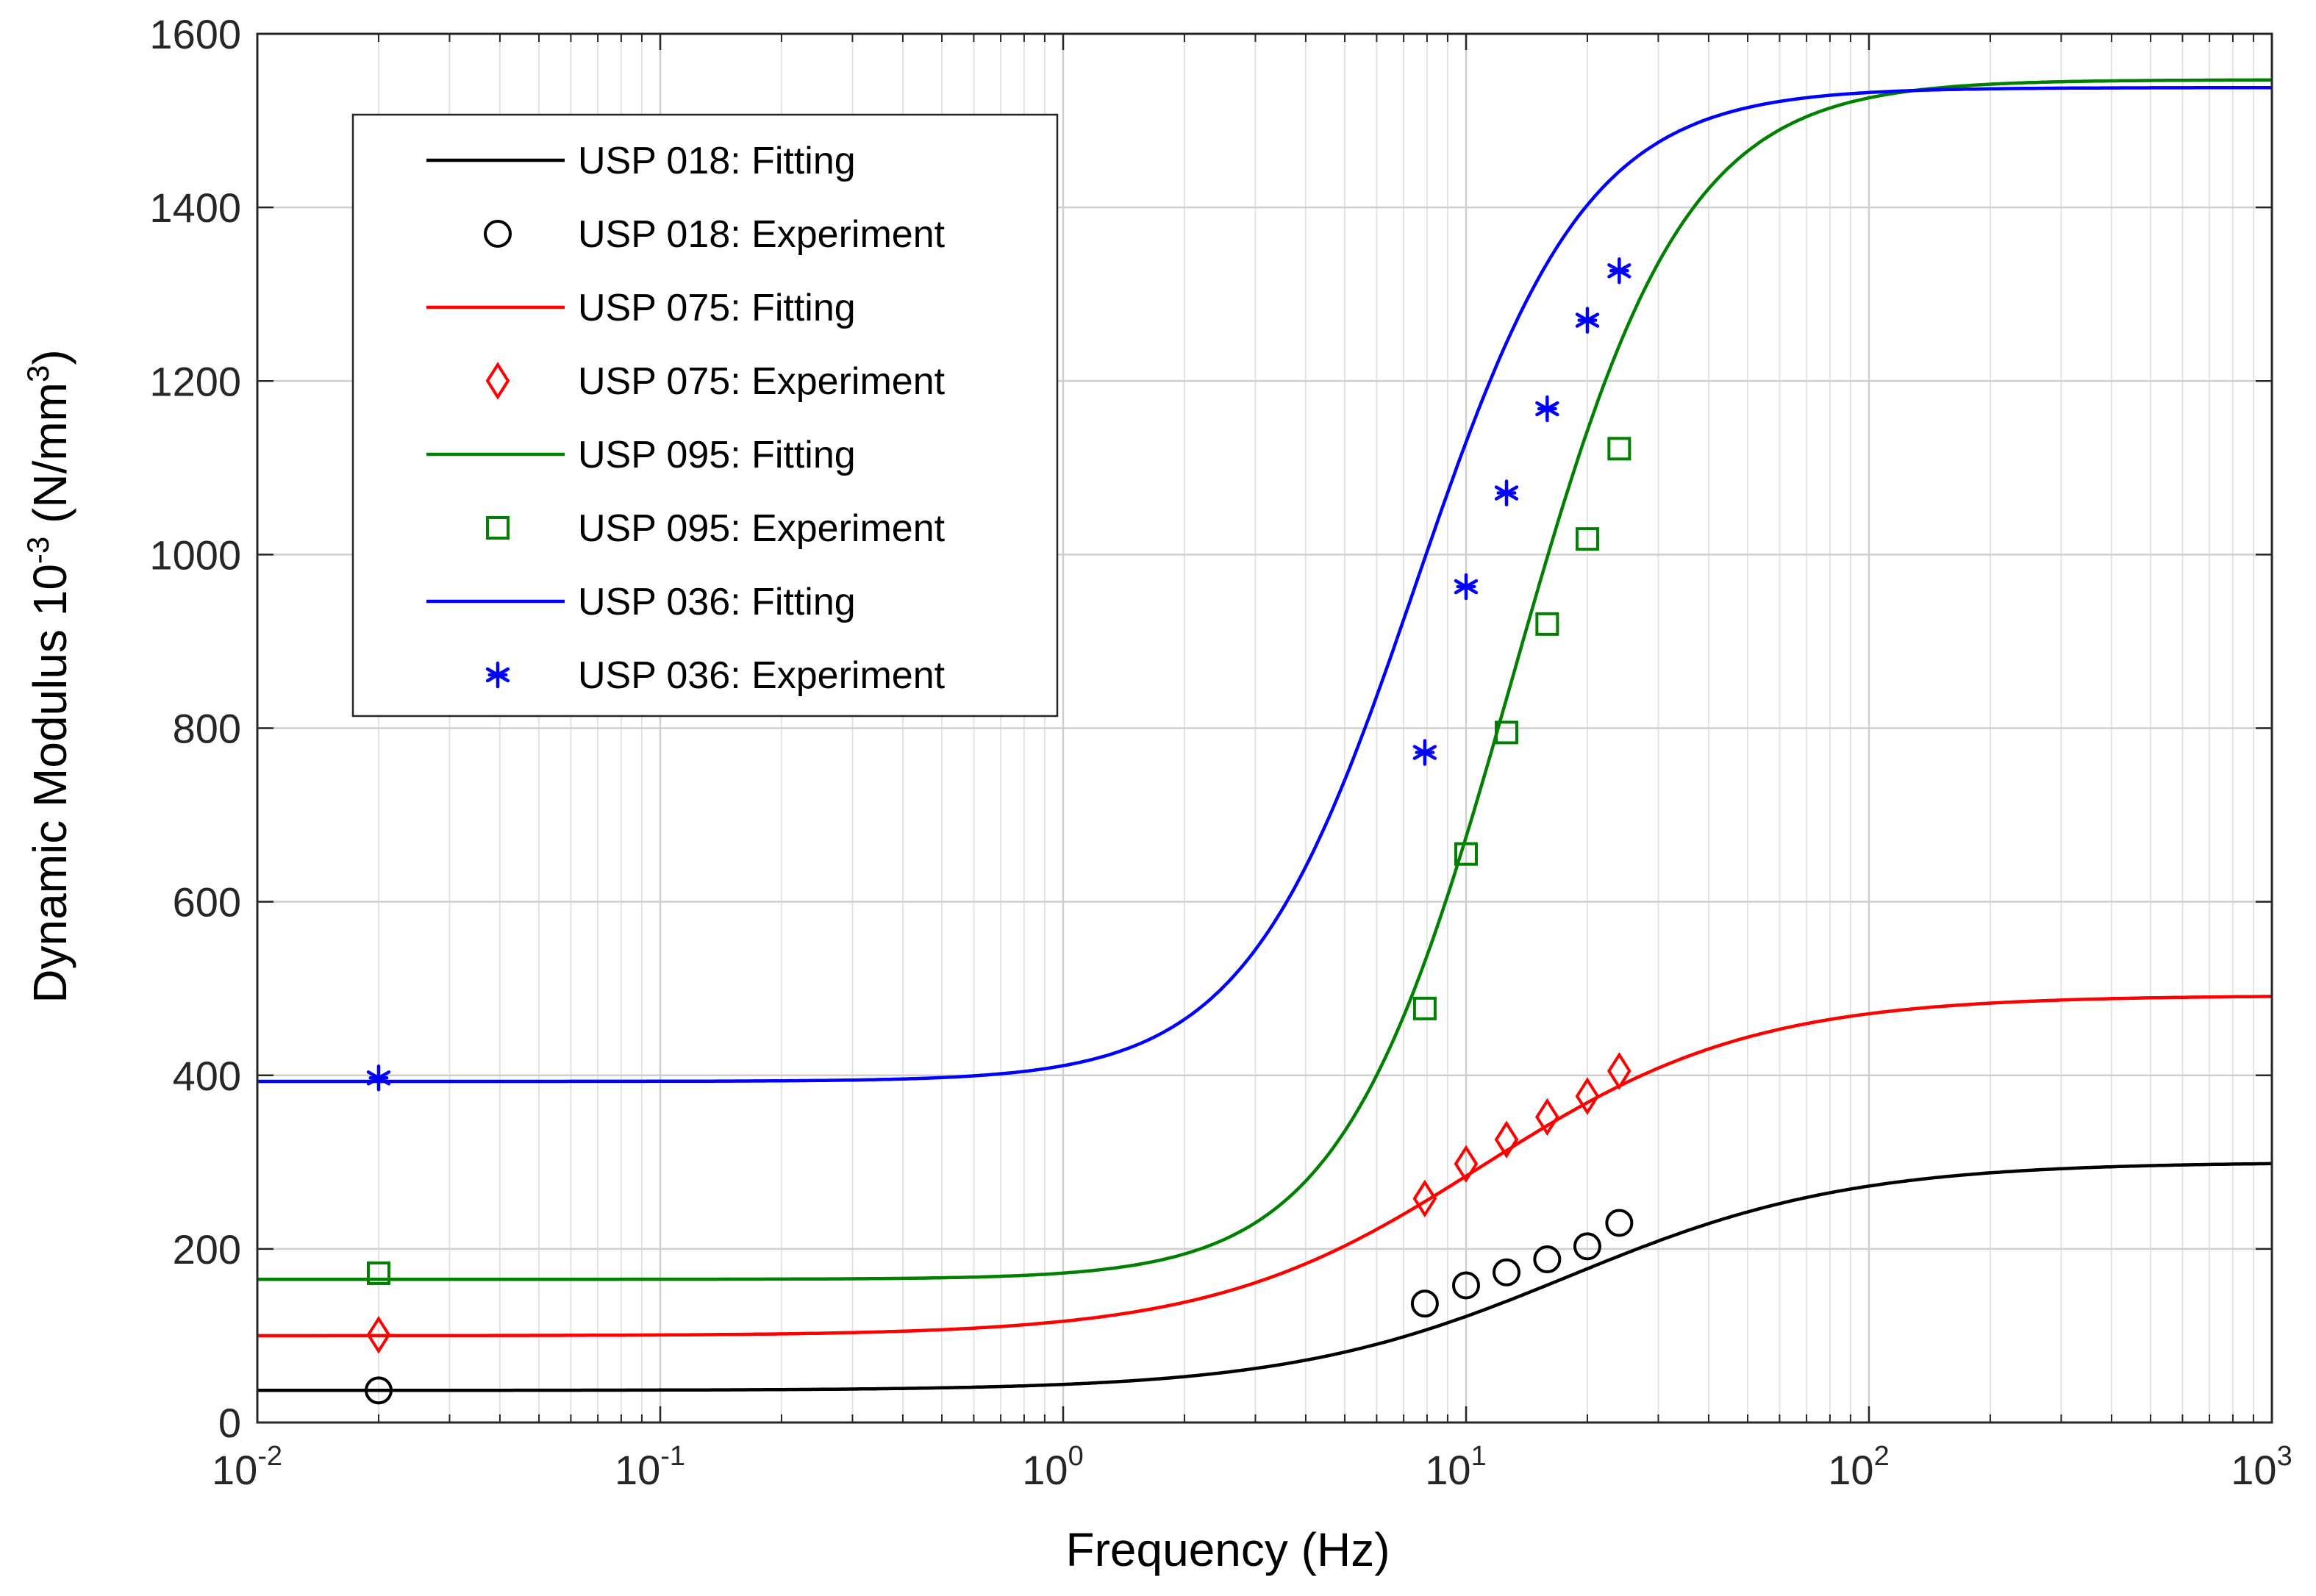  Describe the element at coordinates (207, 729) in the screenshot. I see `y-tick-label: 800` at that location.